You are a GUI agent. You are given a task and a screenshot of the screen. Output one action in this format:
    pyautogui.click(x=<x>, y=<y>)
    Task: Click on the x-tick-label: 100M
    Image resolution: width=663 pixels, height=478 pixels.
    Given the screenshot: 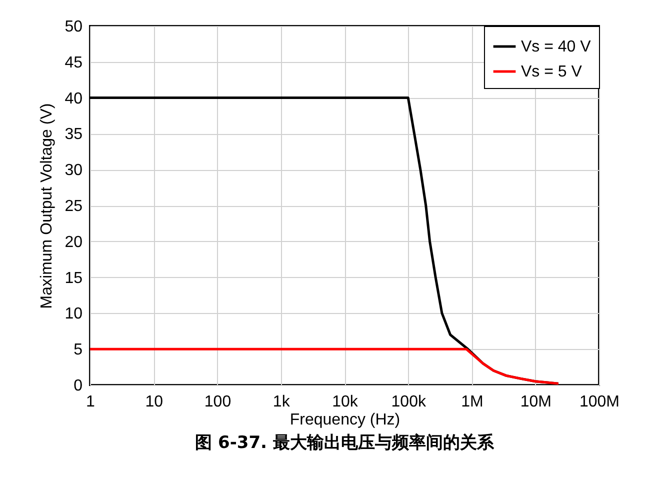 What is the action you would take?
    pyautogui.click(x=599, y=402)
    